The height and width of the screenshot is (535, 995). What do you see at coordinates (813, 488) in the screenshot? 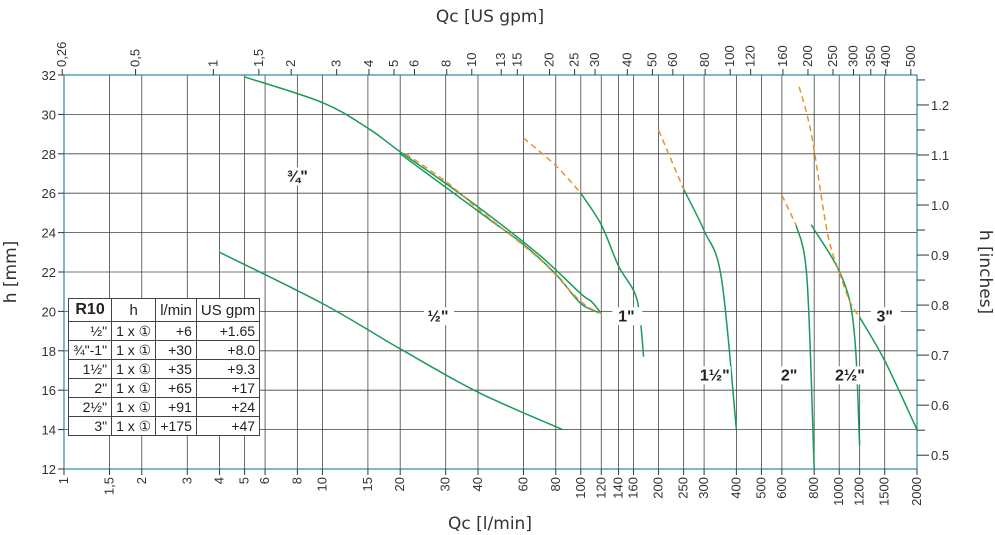
I see `bottom-tick-label: 800` at bounding box center [813, 488].